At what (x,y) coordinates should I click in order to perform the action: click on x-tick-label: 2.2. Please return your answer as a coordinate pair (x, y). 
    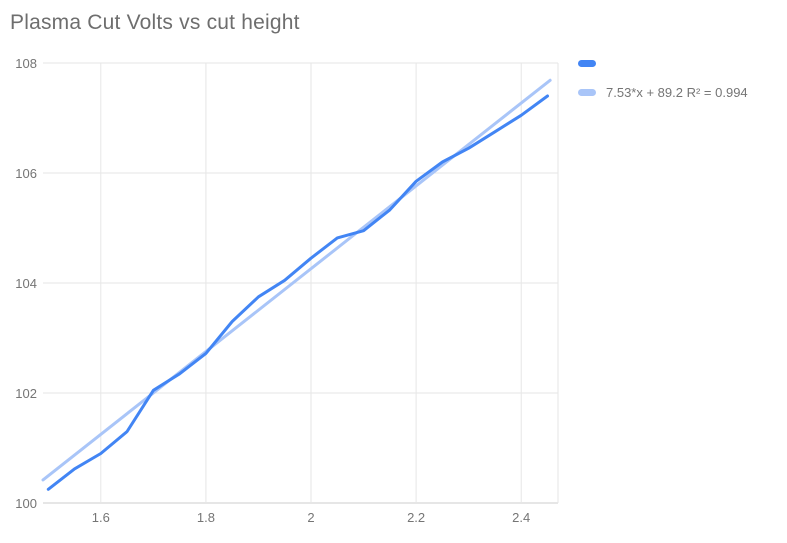
    Looking at the image, I should click on (416, 517).